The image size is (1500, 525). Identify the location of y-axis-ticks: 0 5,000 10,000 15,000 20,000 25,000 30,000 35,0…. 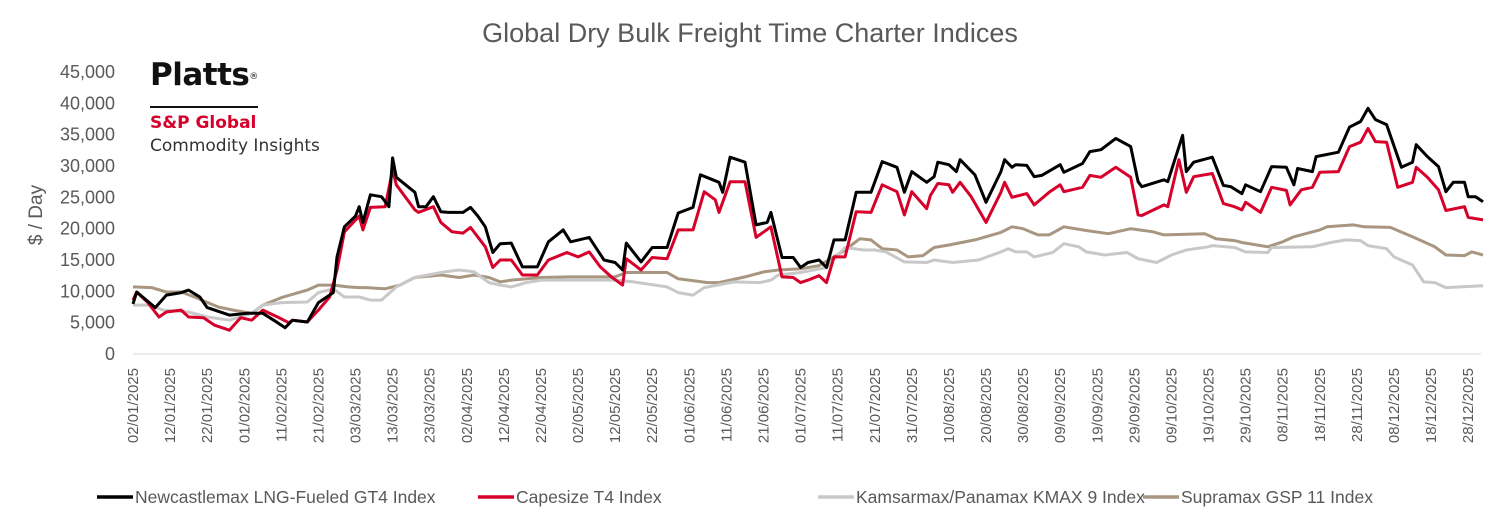
(87, 213).